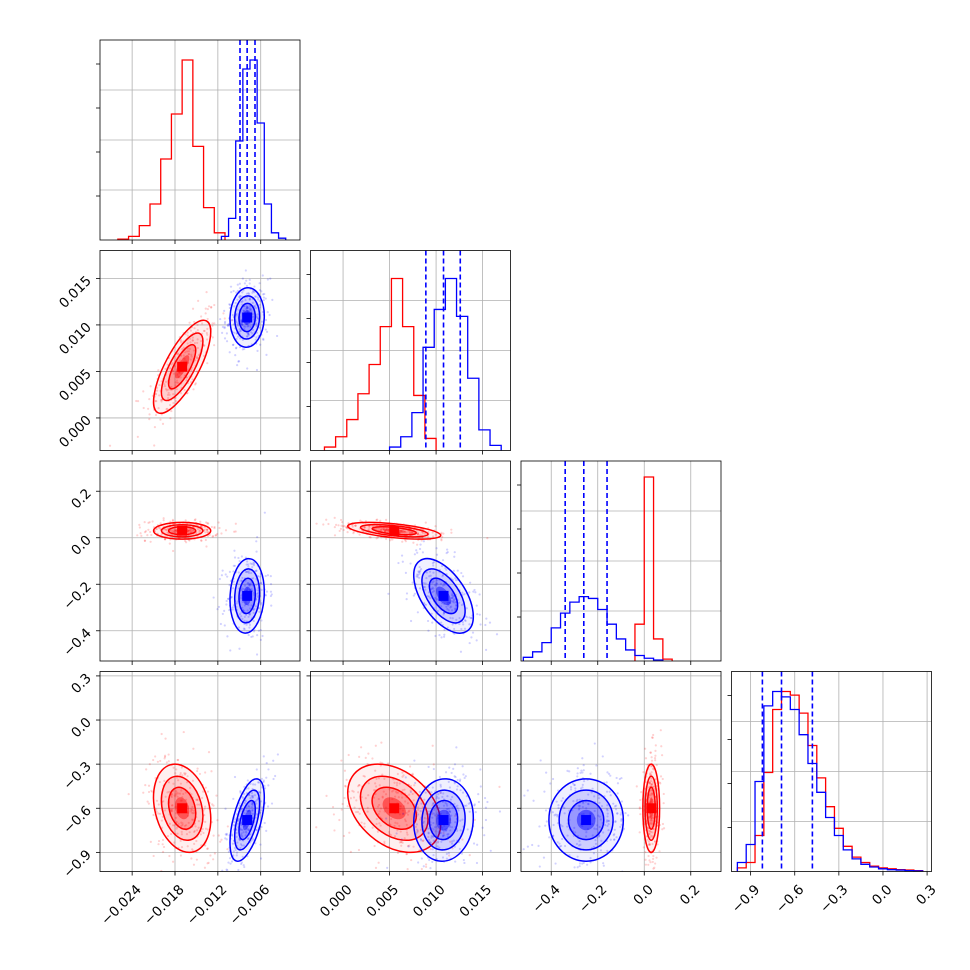 This screenshot has width=970, height=970. I want to click on x-tick-label-2-2: 0.0, so click(643, 895).